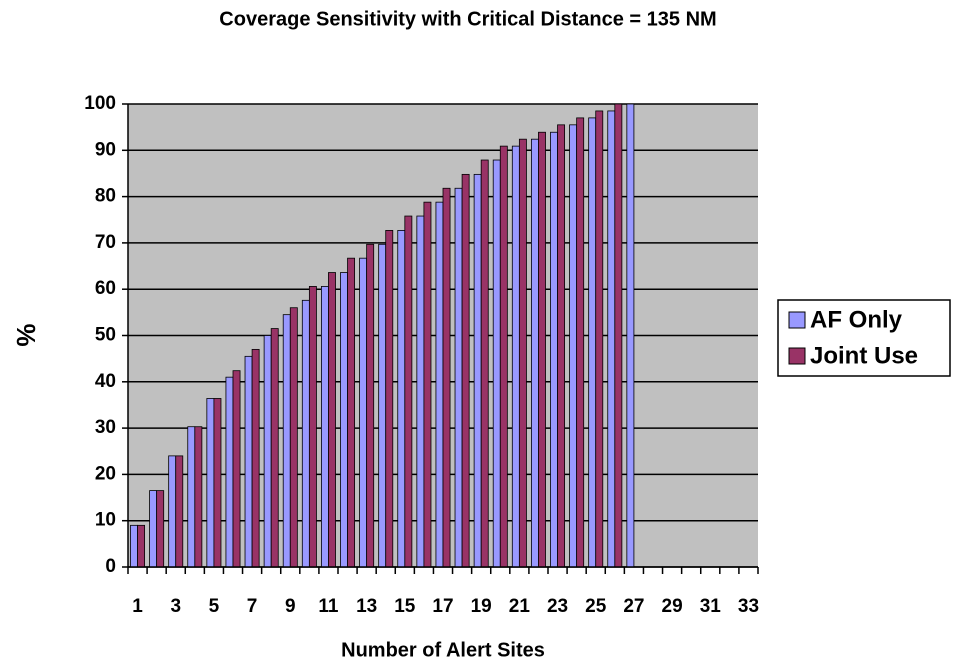 The height and width of the screenshot is (671, 956). What do you see at coordinates (105, 196) in the screenshot?
I see `y-tick-label: 80` at bounding box center [105, 196].